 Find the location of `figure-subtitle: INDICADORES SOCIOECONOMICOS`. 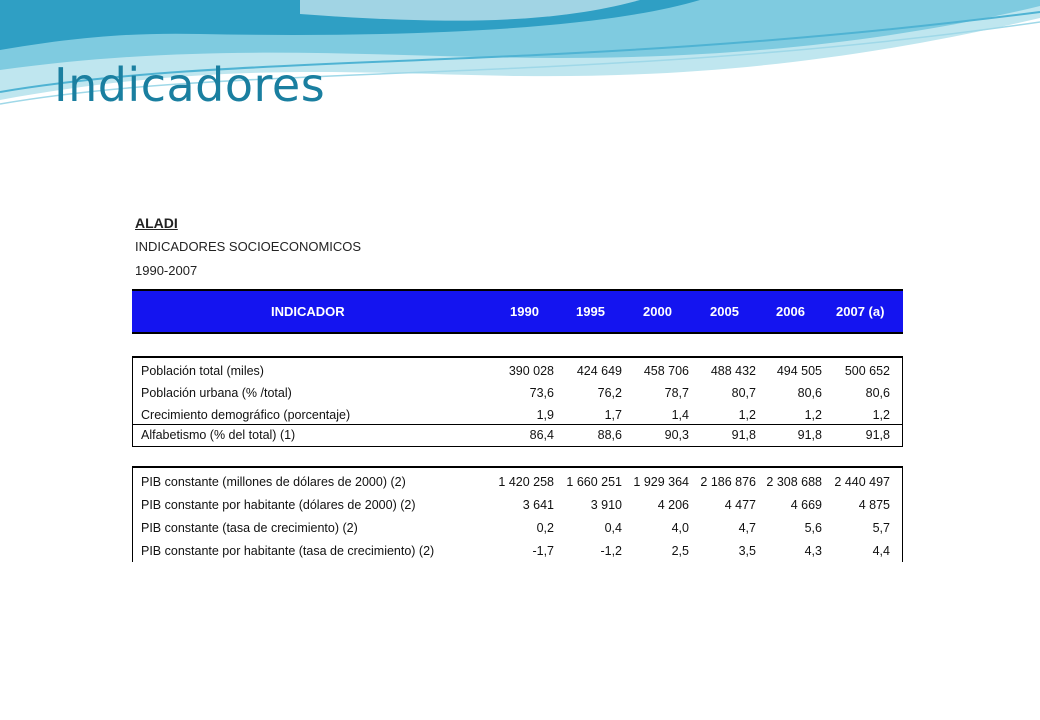

figure-subtitle: INDICADORES SOCIOECONOMICOS is located at coordinates (248, 246).